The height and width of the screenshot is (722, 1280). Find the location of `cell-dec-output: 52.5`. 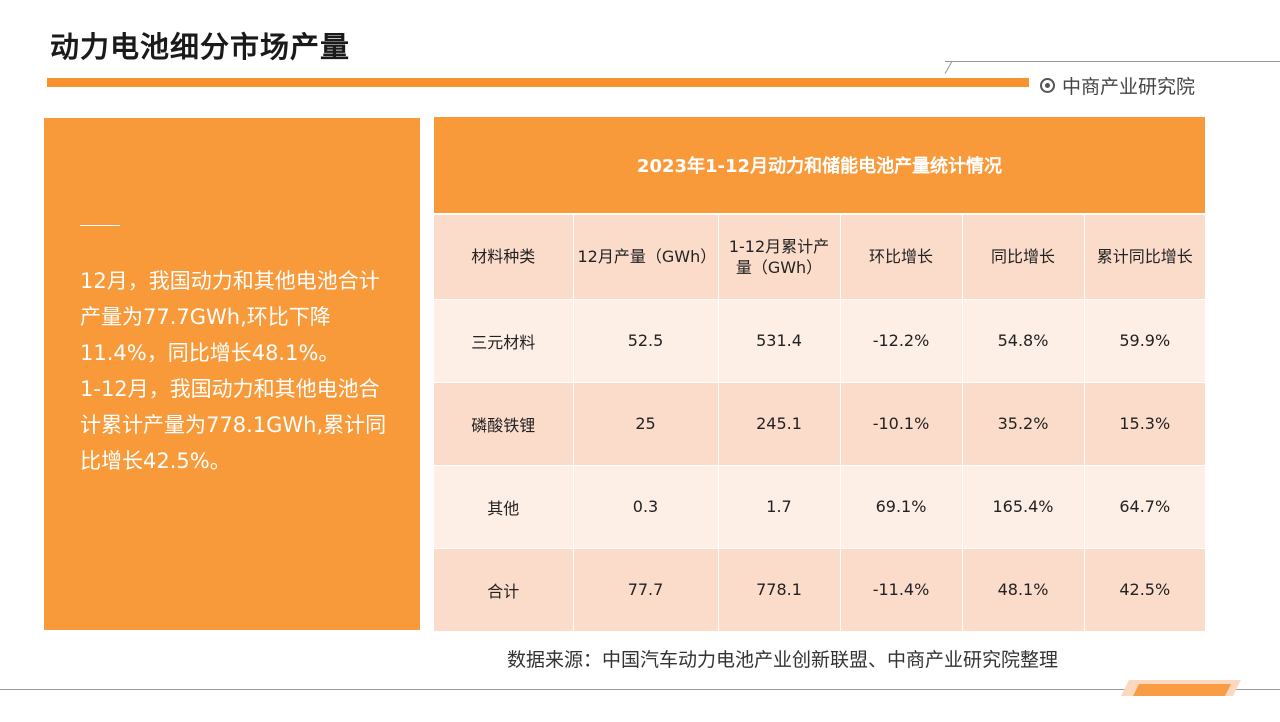

cell-dec-output: 52.5 is located at coordinates (646, 341).